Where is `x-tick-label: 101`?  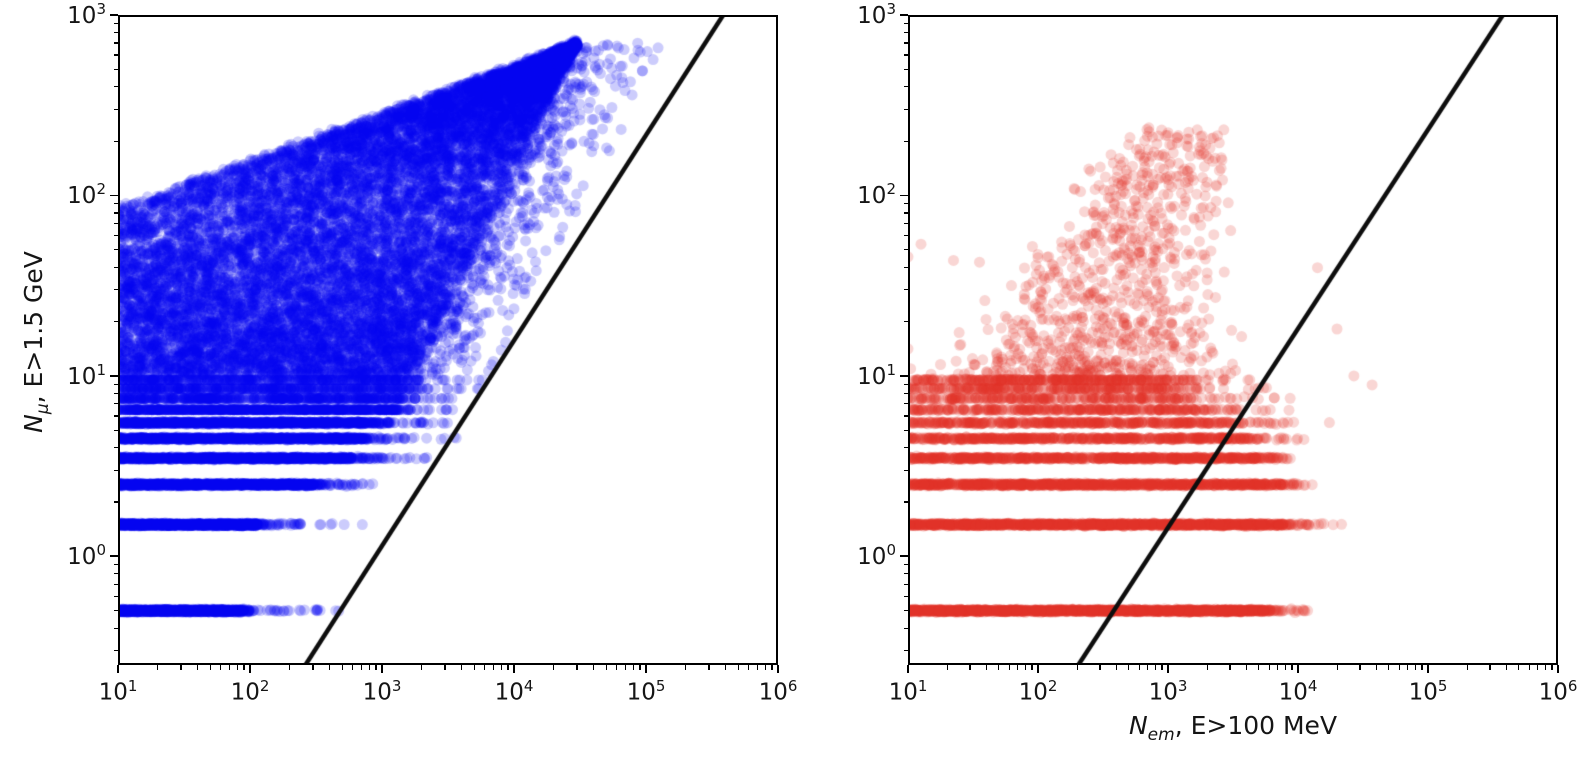
x-tick-label: 101 is located at coordinates (908, 691).